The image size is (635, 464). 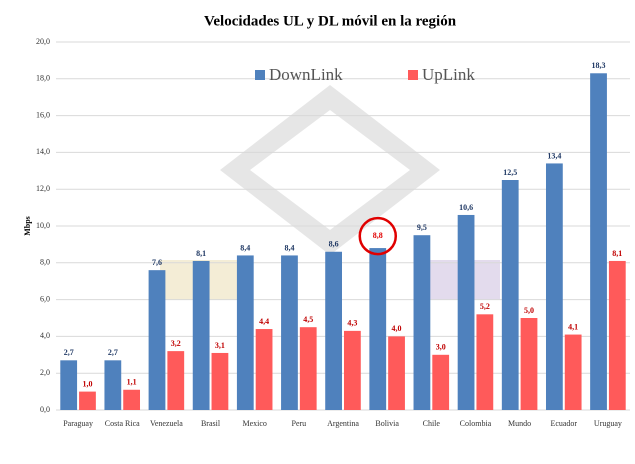 I want to click on y-tick-label: 6,0, so click(x=45, y=298).